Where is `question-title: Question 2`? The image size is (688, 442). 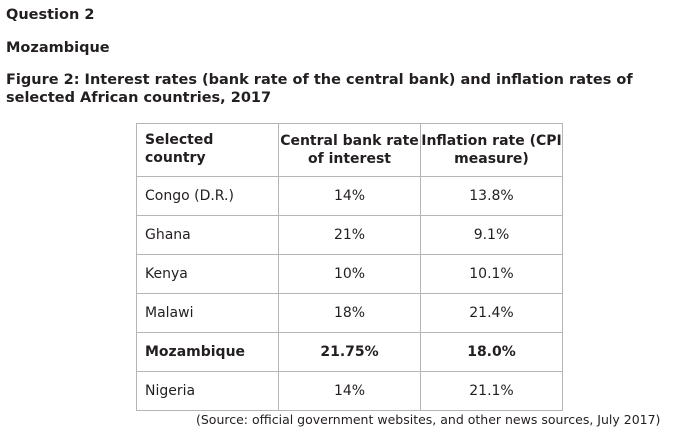 question-title: Question 2 is located at coordinates (50, 15).